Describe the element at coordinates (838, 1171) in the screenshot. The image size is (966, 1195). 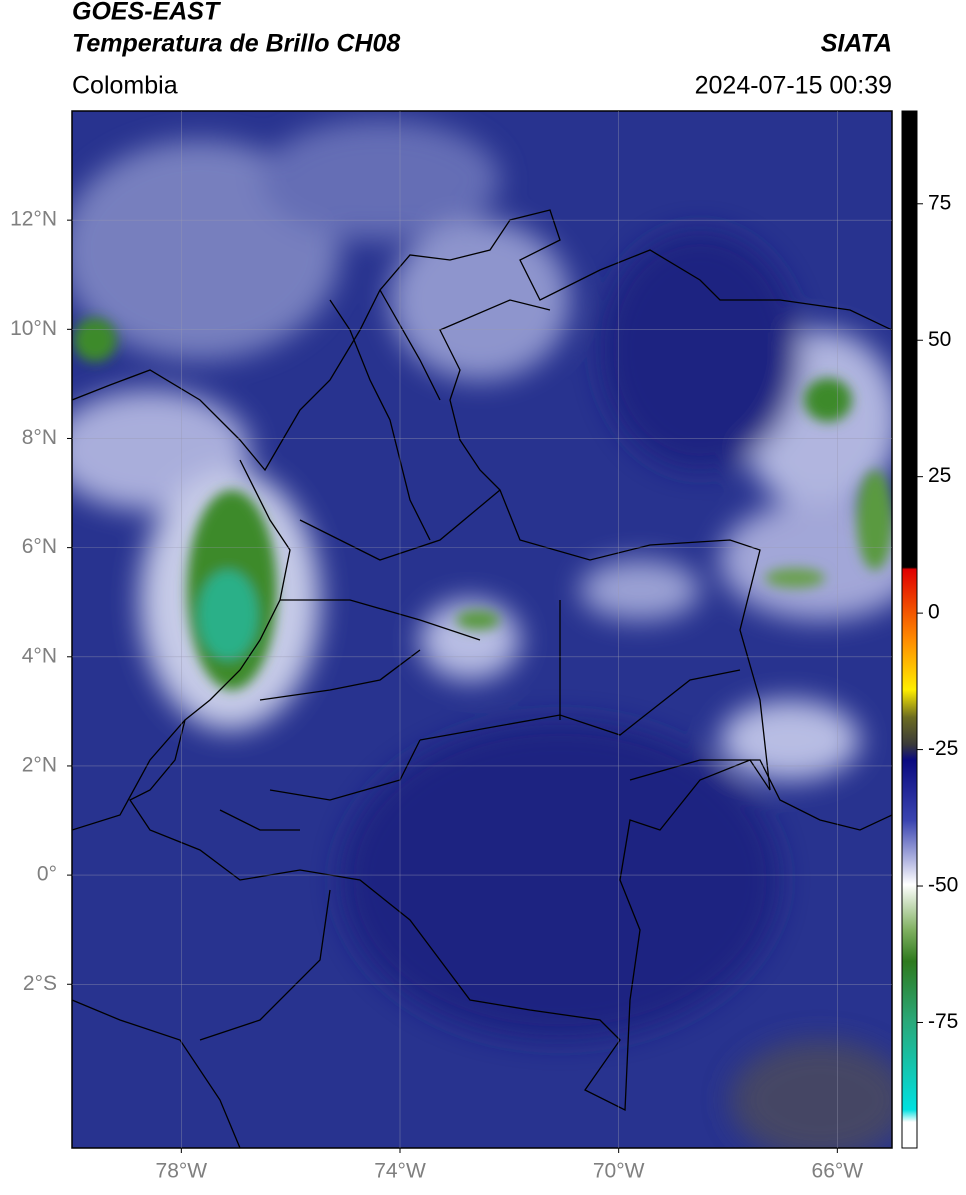
I see `x-tick-label: 66°W` at that location.